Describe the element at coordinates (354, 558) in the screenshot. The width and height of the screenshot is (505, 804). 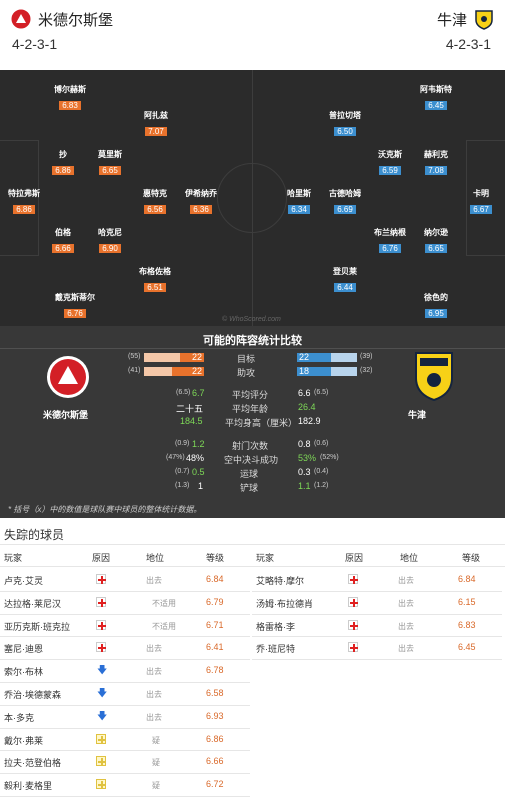
I see `col-reason-away: 原因` at that location.